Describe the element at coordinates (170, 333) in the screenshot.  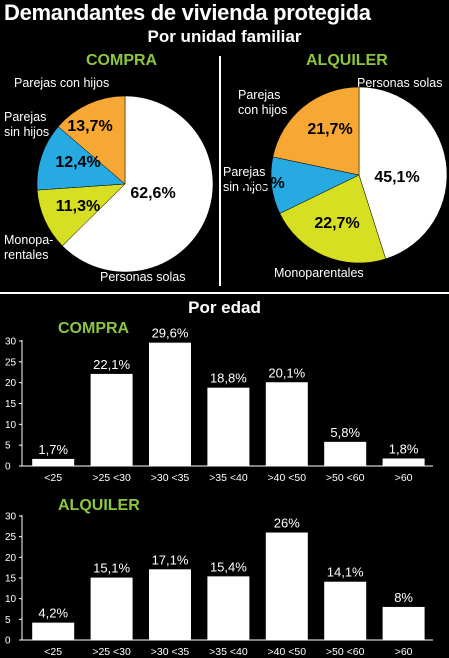
I see `compra-bar-label-2: 29,6%` at that location.